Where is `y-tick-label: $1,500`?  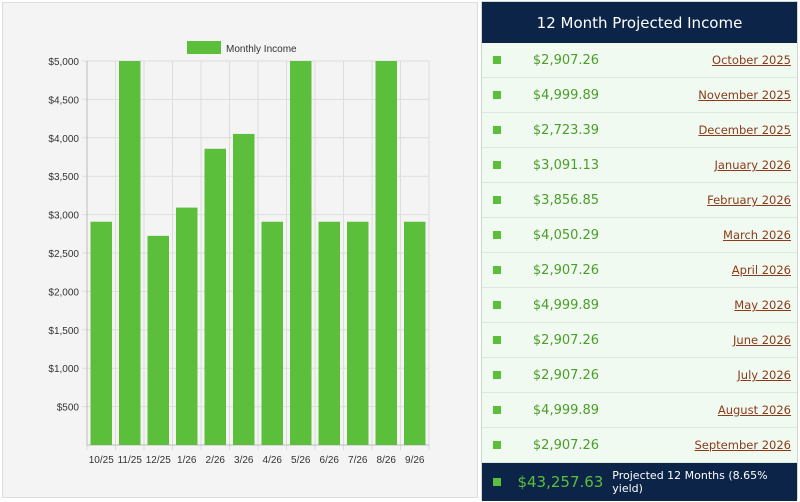
y-tick-label: $1,500 is located at coordinates (63, 331).